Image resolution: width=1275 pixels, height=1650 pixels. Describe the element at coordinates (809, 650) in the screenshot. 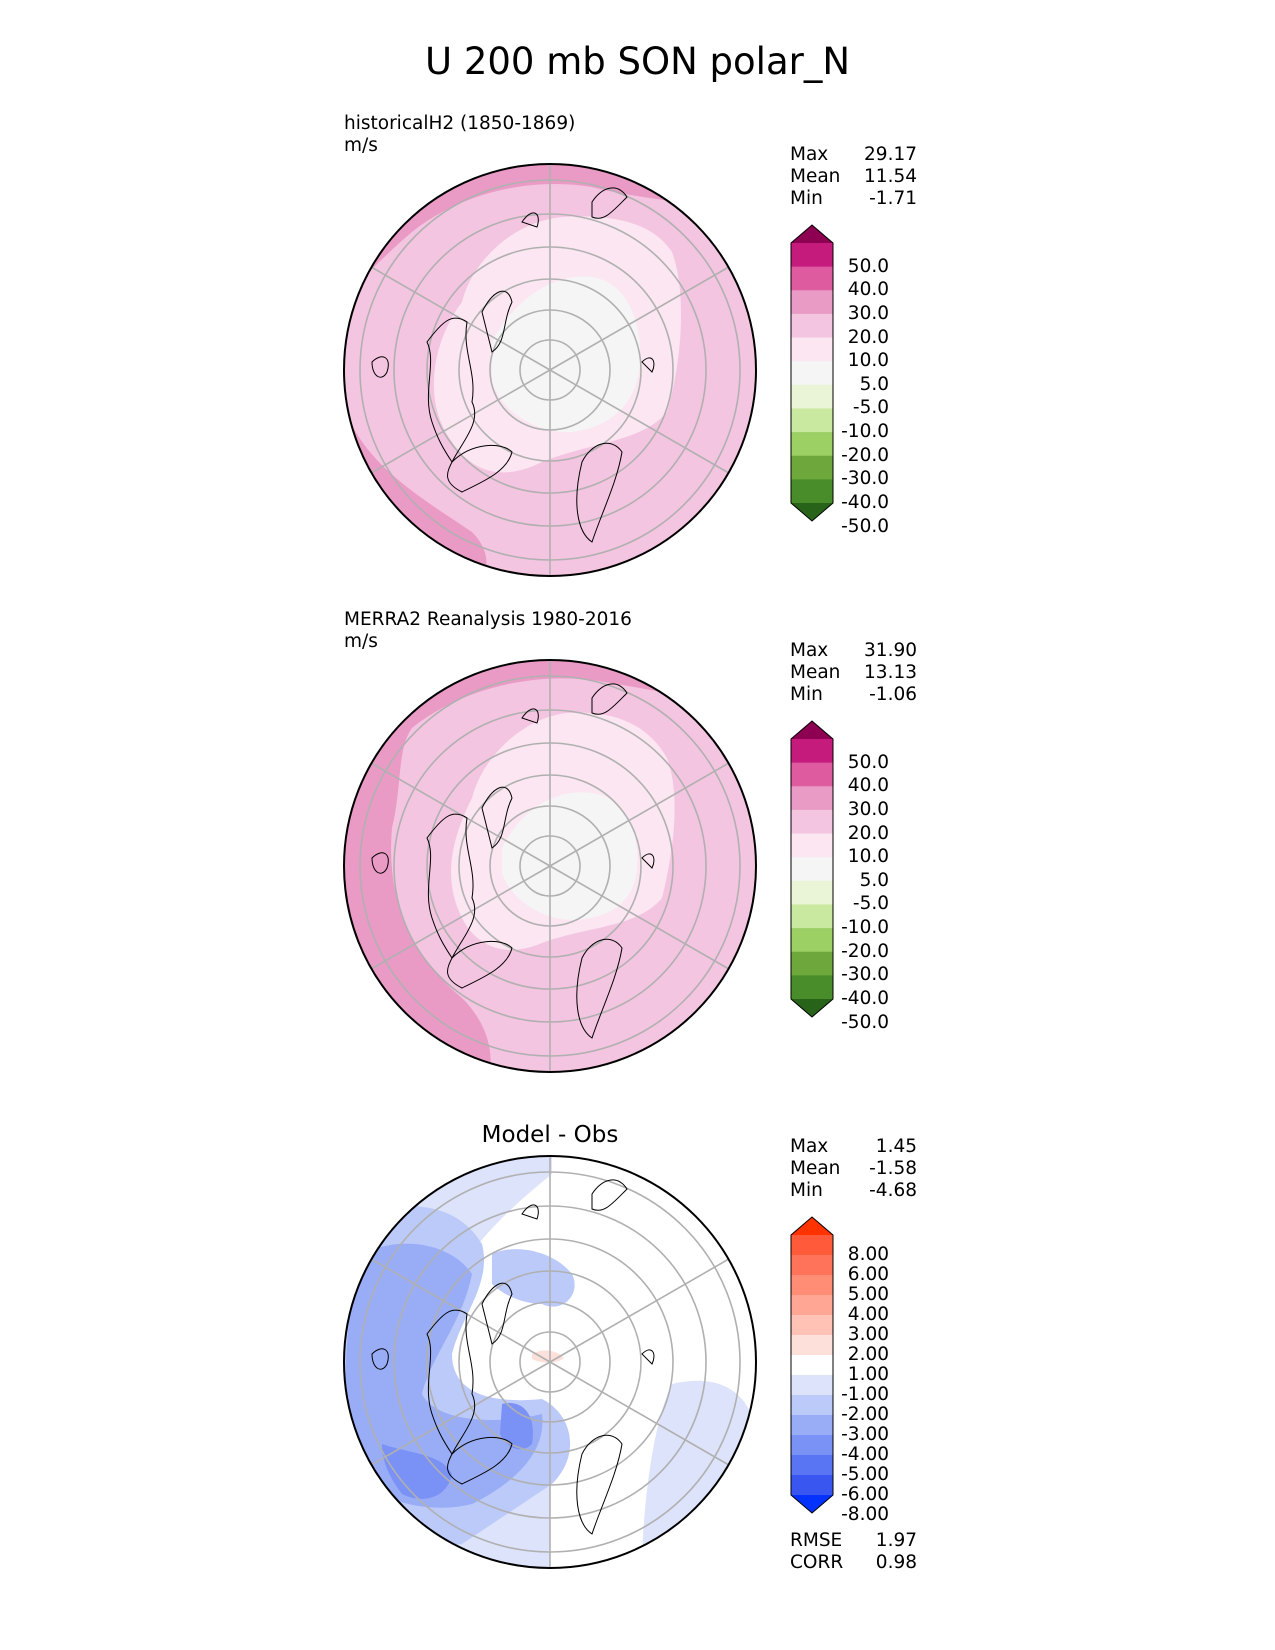

I see `panel-2-stat-label: Max` at that location.